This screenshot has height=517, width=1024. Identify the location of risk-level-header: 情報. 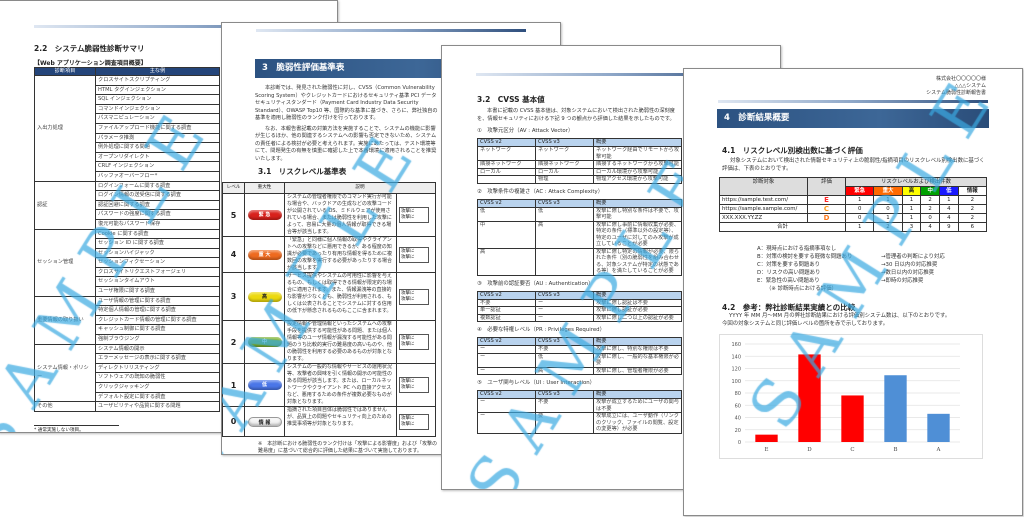
(972, 191).